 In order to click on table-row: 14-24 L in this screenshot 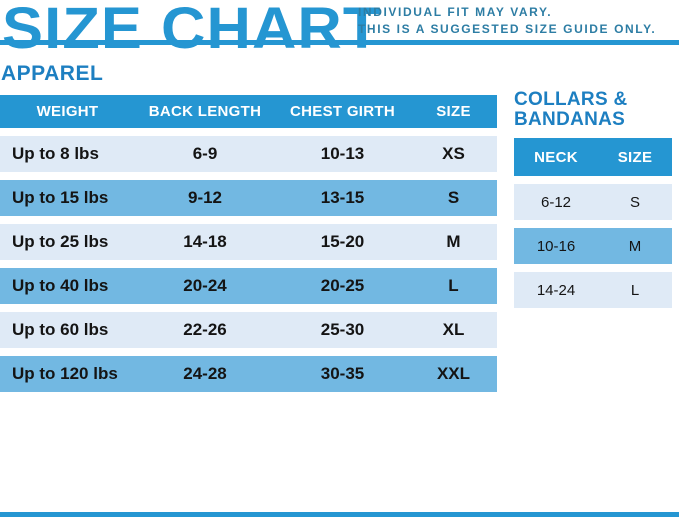, I will do `click(593, 290)`.